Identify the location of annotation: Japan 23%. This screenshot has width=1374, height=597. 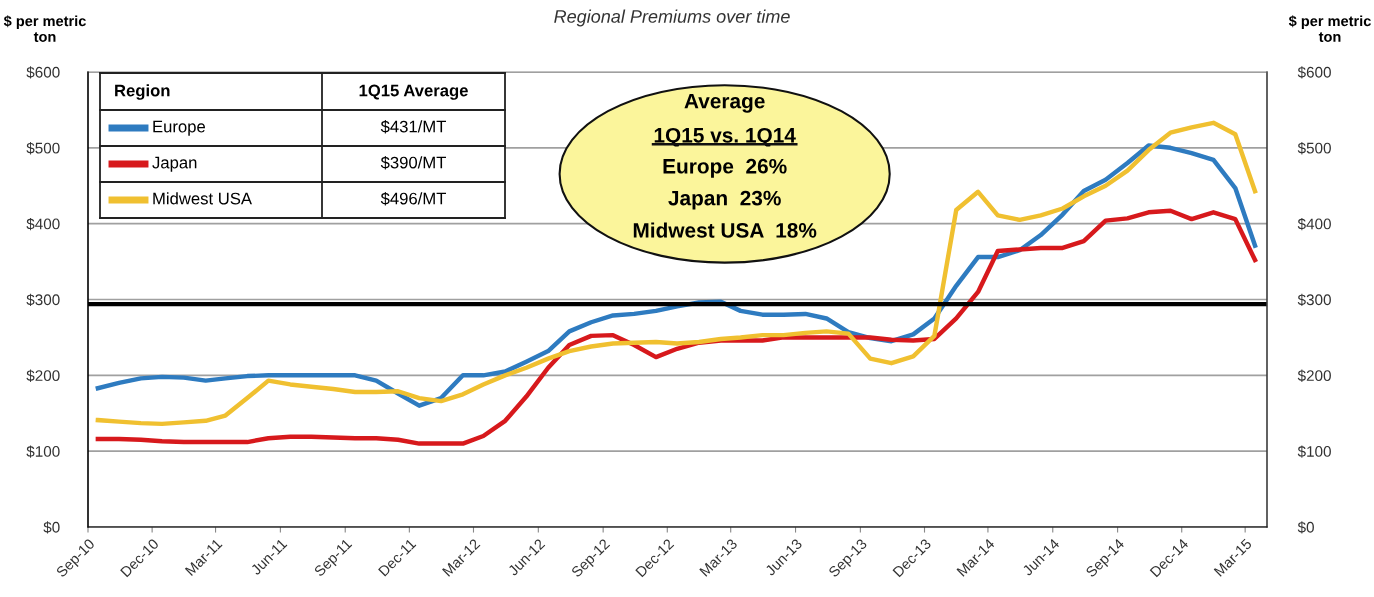
(724, 200).